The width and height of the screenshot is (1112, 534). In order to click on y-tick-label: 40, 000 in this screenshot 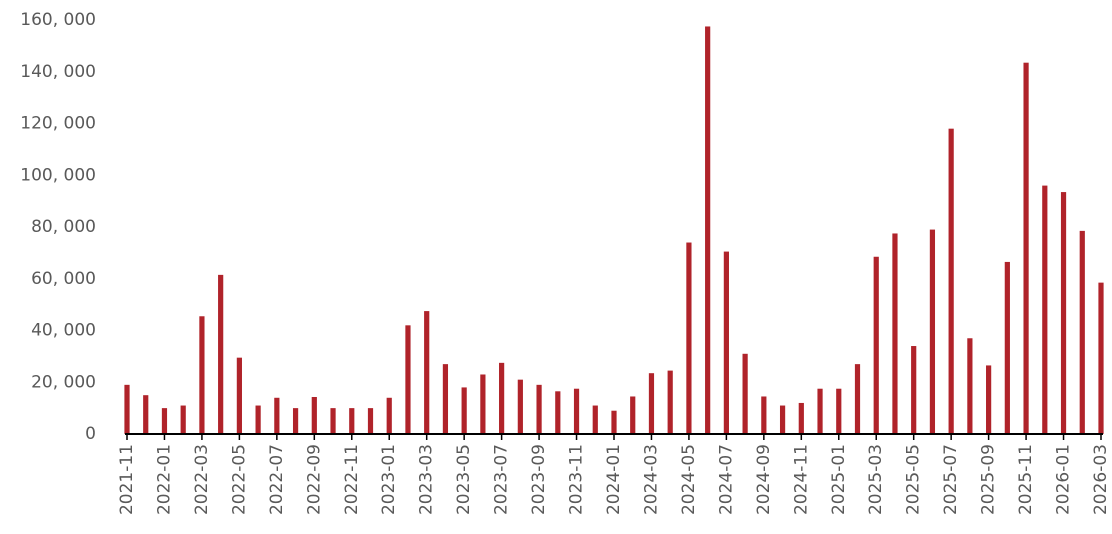, I will do `click(63, 331)`.